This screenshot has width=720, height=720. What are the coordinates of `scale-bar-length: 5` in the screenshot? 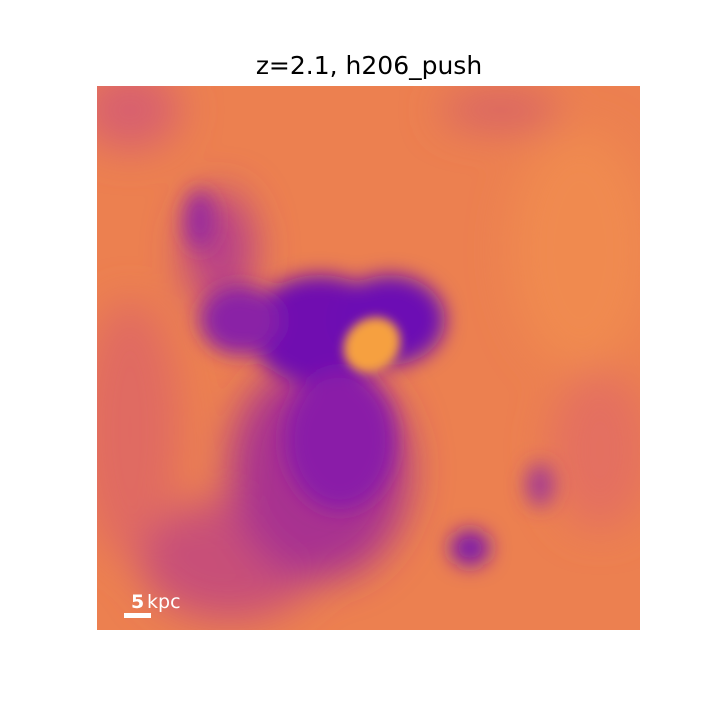 It's located at (137, 602).